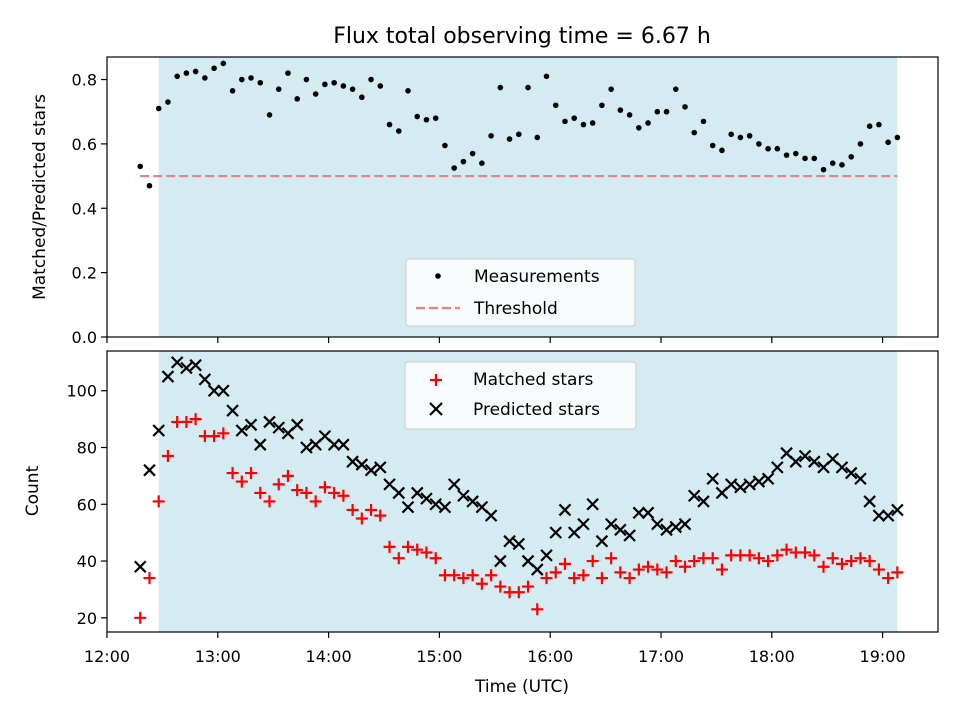 This screenshot has height=720, width=960. Describe the element at coordinates (218, 656) in the screenshot. I see `x-tick-label: 13:00` at that location.